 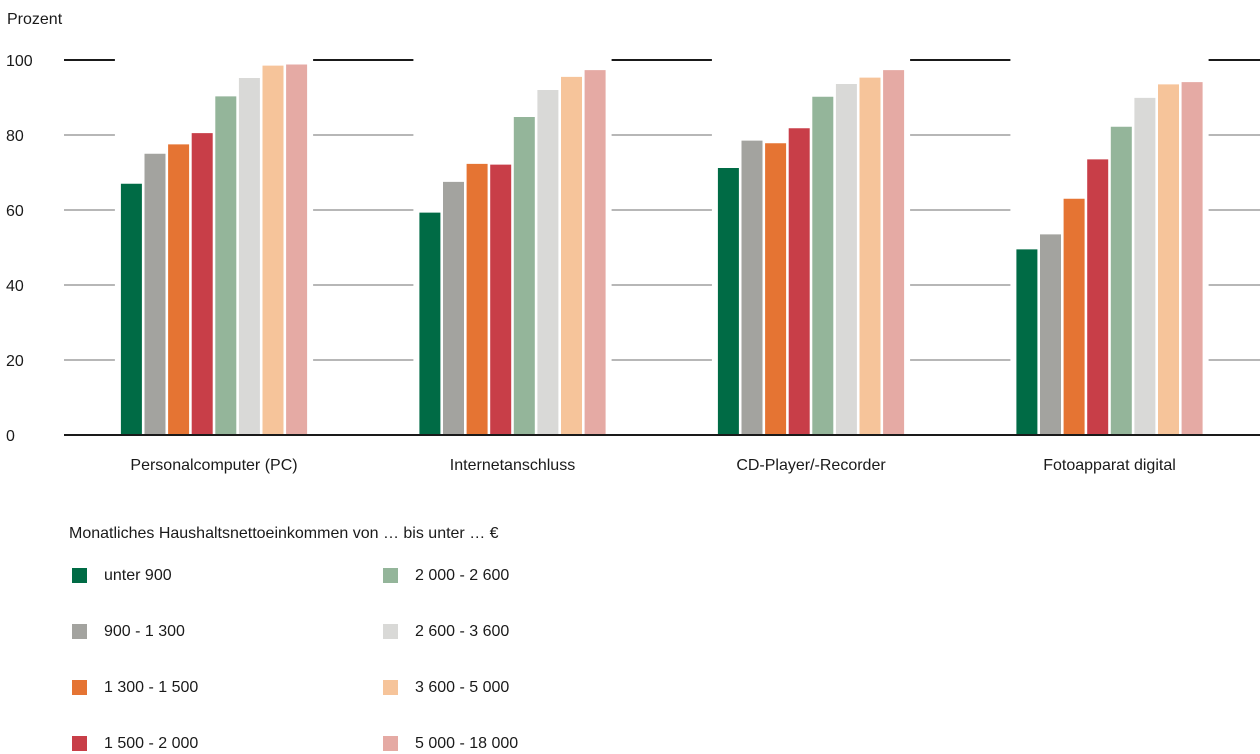 What do you see at coordinates (512, 465) in the screenshot?
I see `x-tick-label: Internetanschluss` at bounding box center [512, 465].